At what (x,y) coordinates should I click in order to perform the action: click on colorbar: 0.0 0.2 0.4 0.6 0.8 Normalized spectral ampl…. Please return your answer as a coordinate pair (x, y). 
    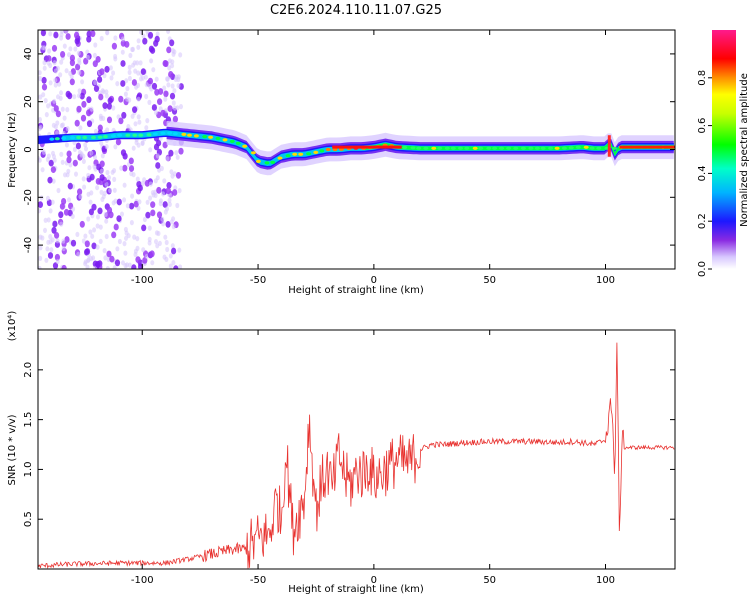
    Looking at the image, I should click on (723, 153).